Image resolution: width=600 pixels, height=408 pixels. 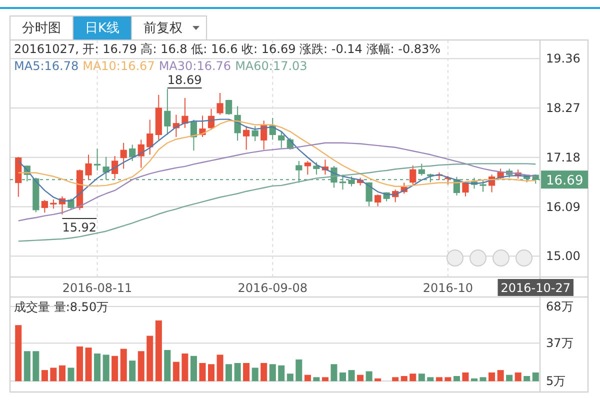 I want to click on x-tick-label: 2016-10-27, so click(x=535, y=288).